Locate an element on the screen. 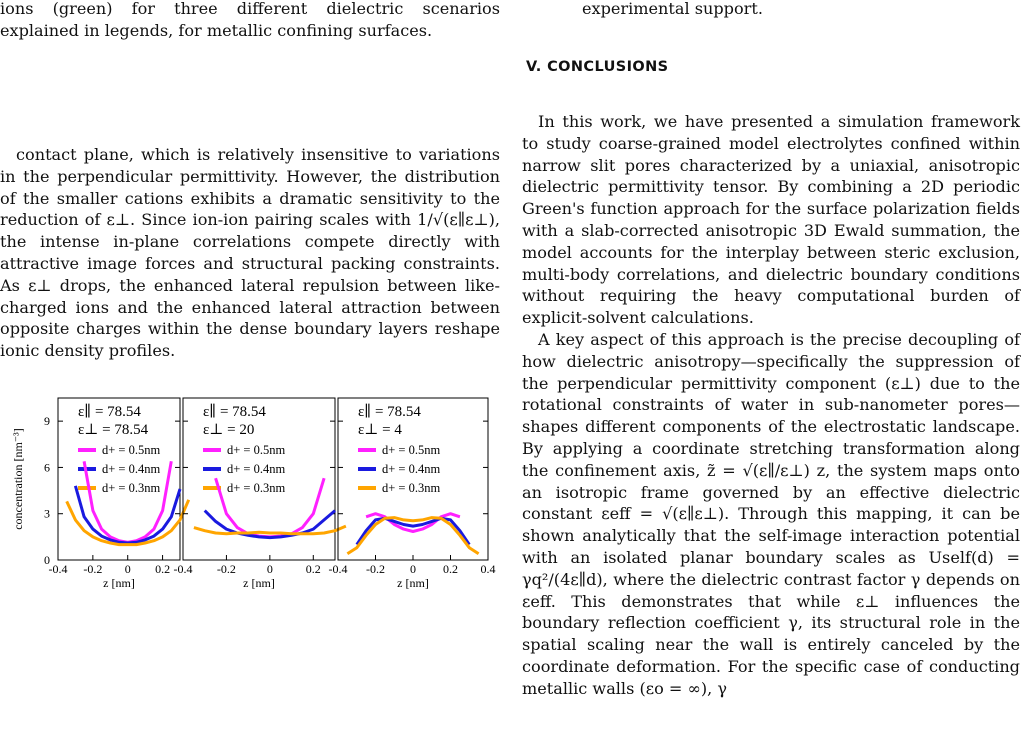  section-title: V. CONCLUSIONS is located at coordinates (597, 67).